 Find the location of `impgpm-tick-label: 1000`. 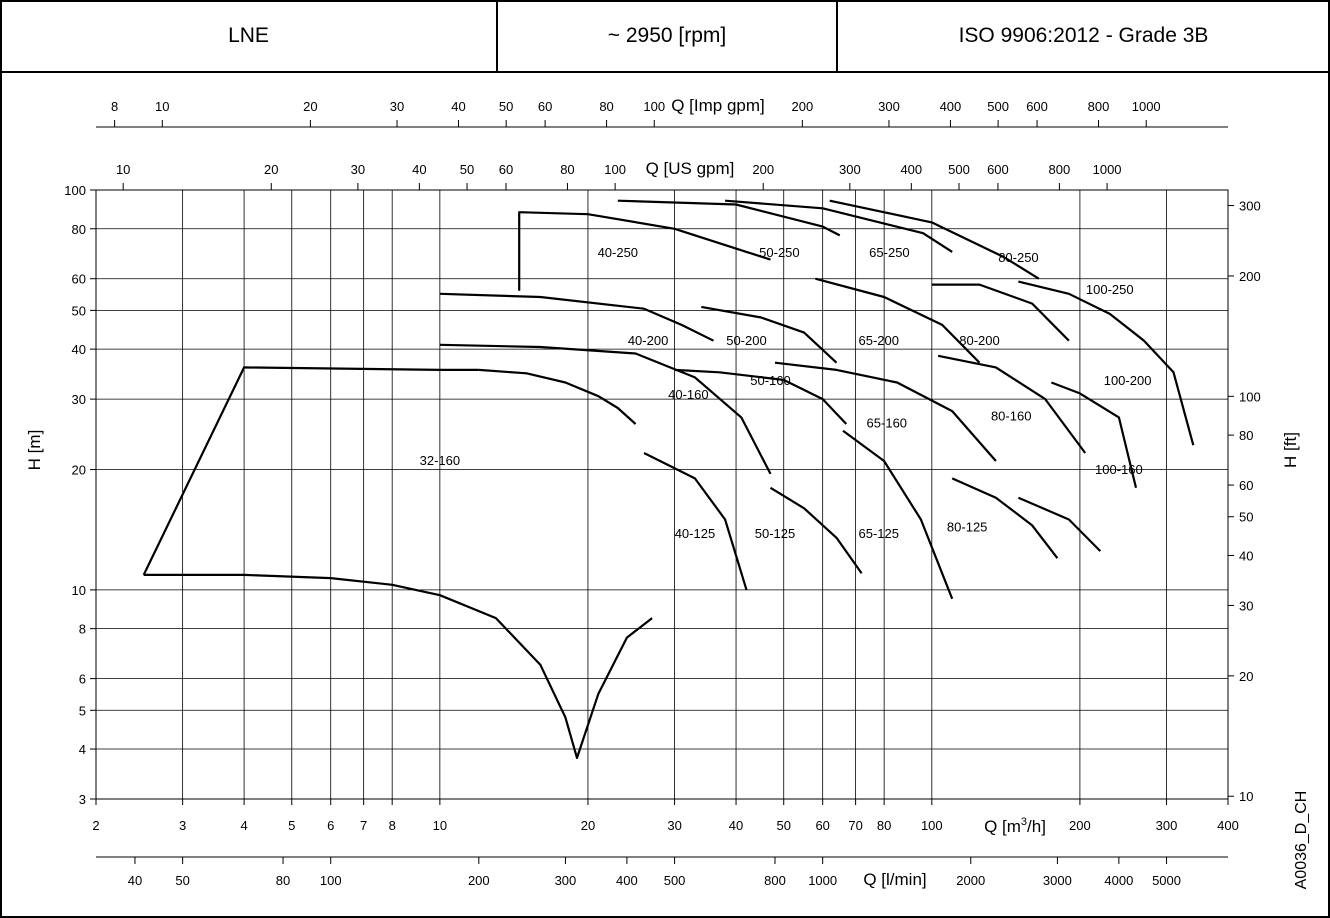

impgpm-tick-label: 1000 is located at coordinates (1146, 106).